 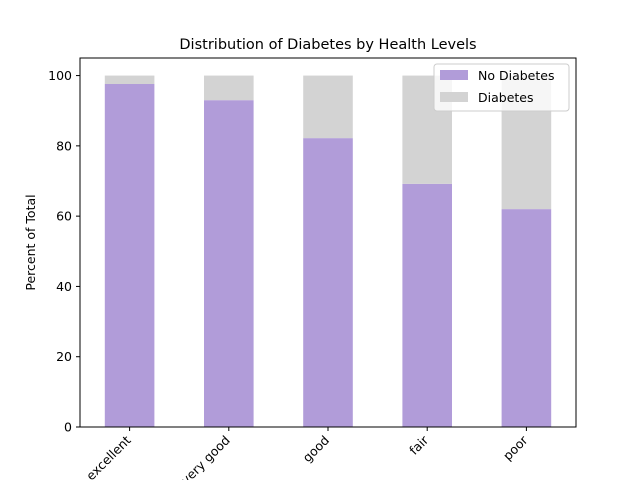 I want to click on bar-diabetes-very-good, so click(x=229, y=88).